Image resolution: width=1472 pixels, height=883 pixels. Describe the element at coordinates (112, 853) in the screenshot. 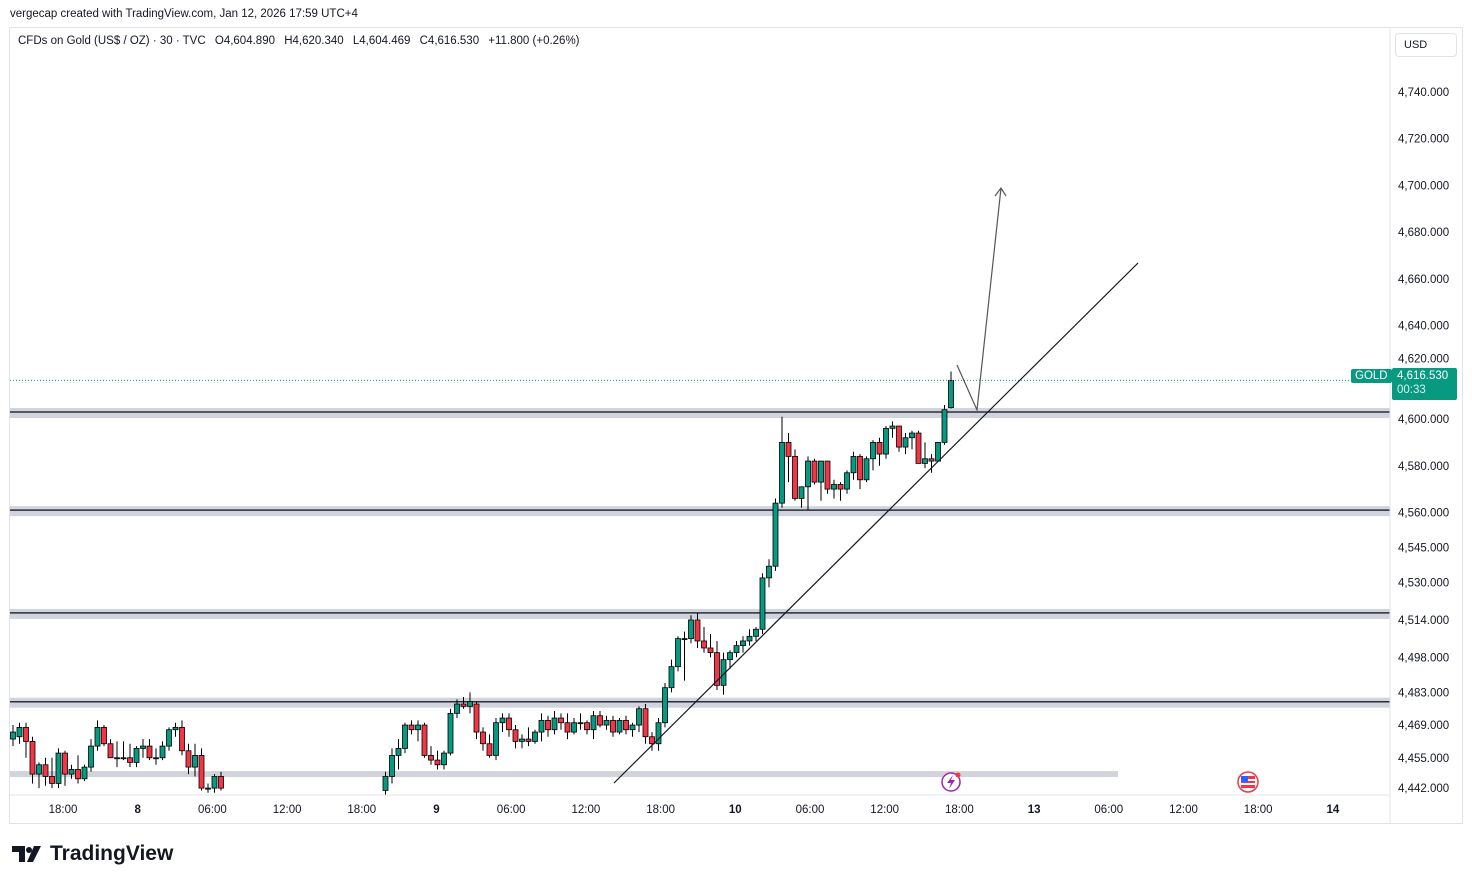

I see `logo-text: TradingView` at that location.